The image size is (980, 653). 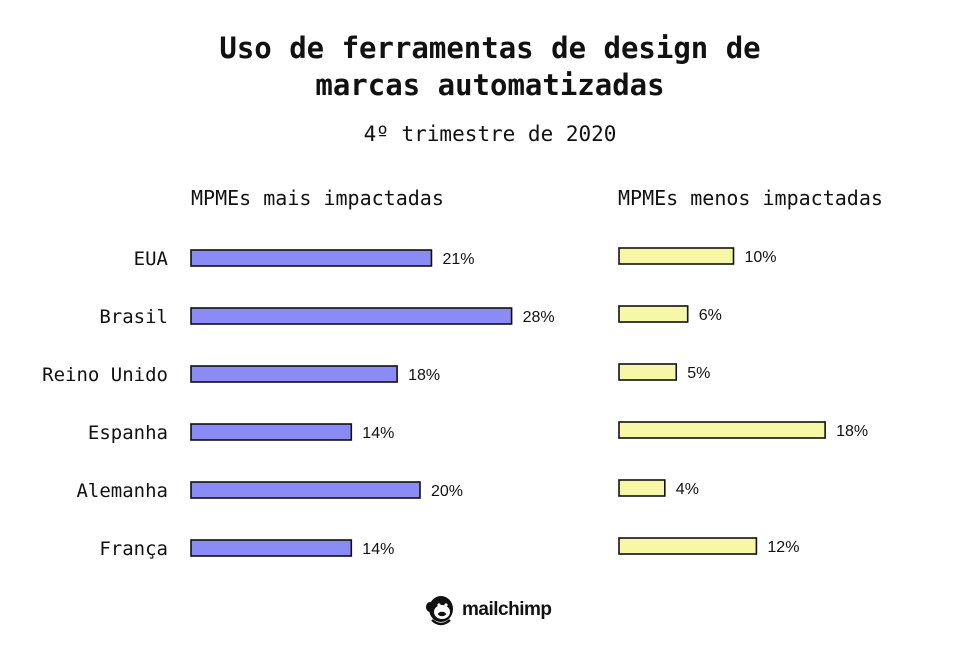 What do you see at coordinates (133, 317) in the screenshot?
I see `category-label: Brasil` at bounding box center [133, 317].